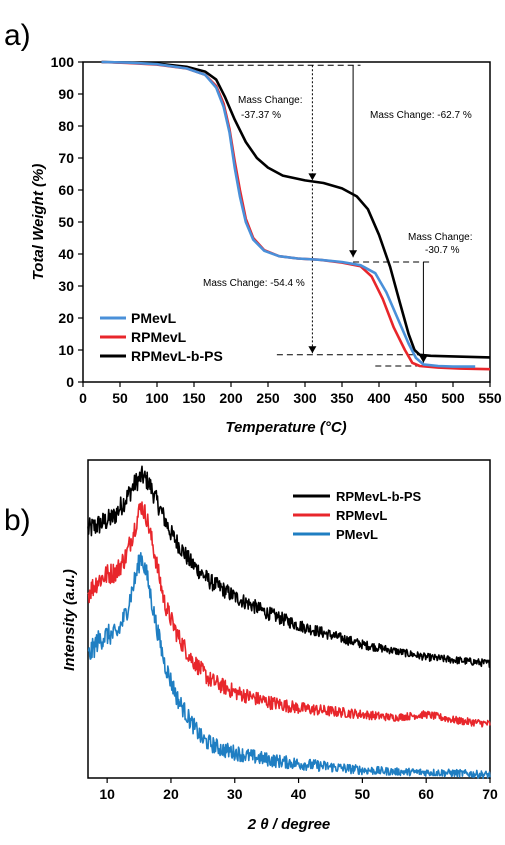 The height and width of the screenshot is (845, 505). I want to click on legend-a-label-rpmevl: RPMevL, so click(159, 337).